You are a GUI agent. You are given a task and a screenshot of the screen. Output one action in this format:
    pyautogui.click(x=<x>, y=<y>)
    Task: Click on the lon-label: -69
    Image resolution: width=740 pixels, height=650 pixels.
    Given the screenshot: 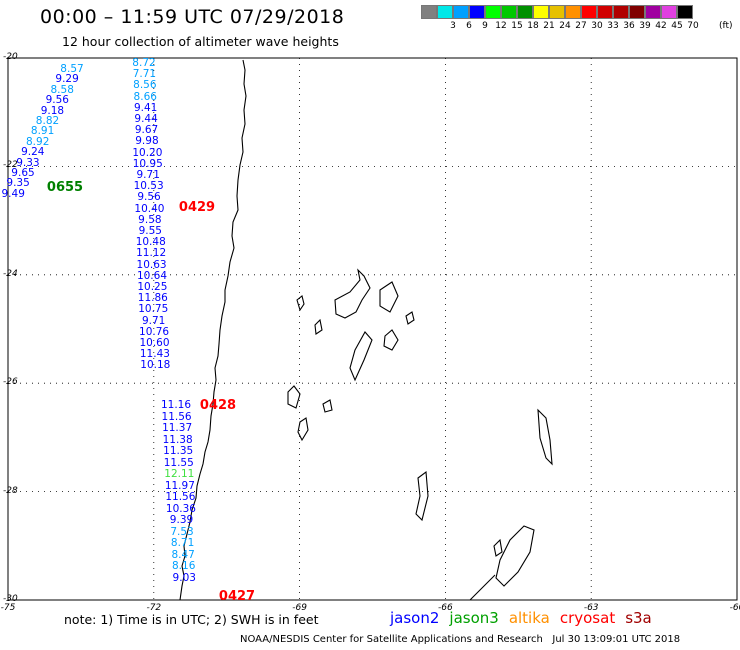 What is the action you would take?
    pyautogui.click(x=299, y=608)
    